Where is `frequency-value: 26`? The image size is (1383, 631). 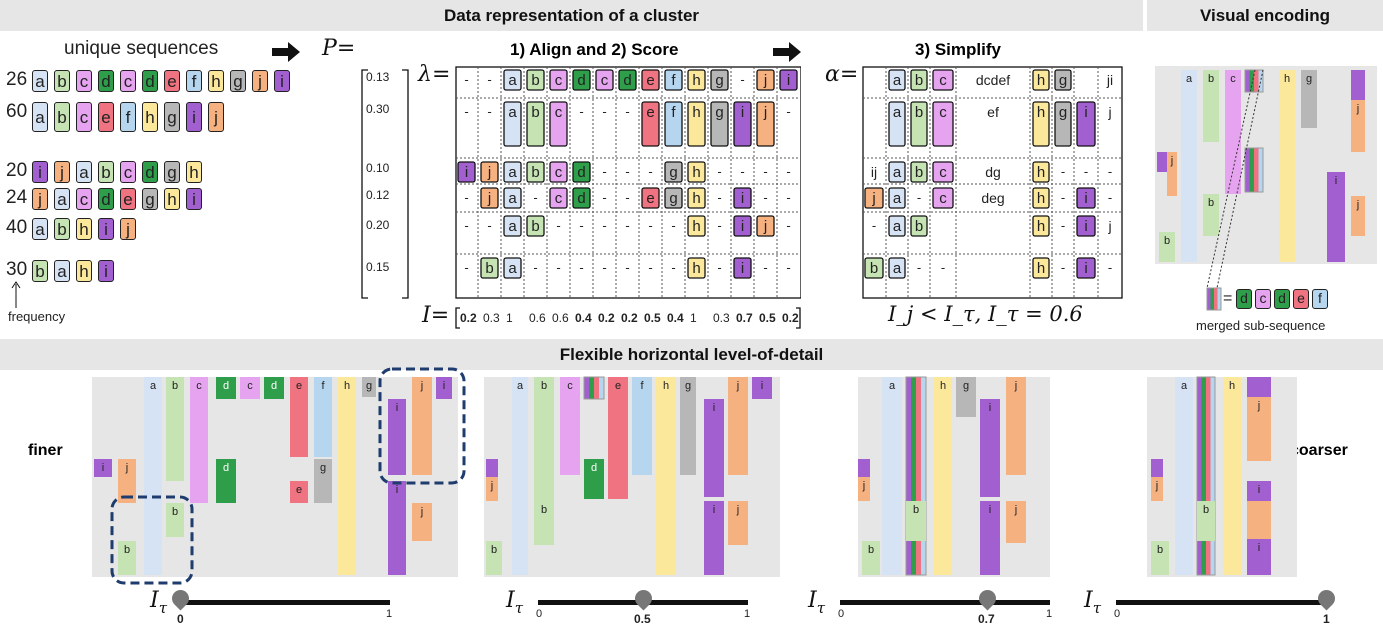
frequency-value: 26 is located at coordinates (17, 79).